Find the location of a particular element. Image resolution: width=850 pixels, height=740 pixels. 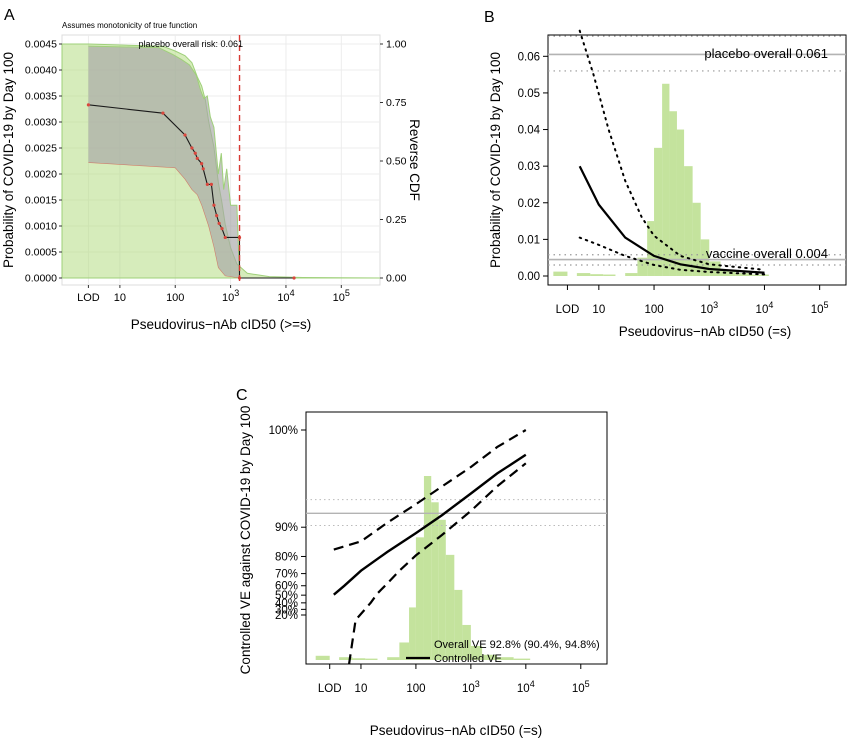

y-tick-label: 0.0010 is located at coordinates (41, 227).